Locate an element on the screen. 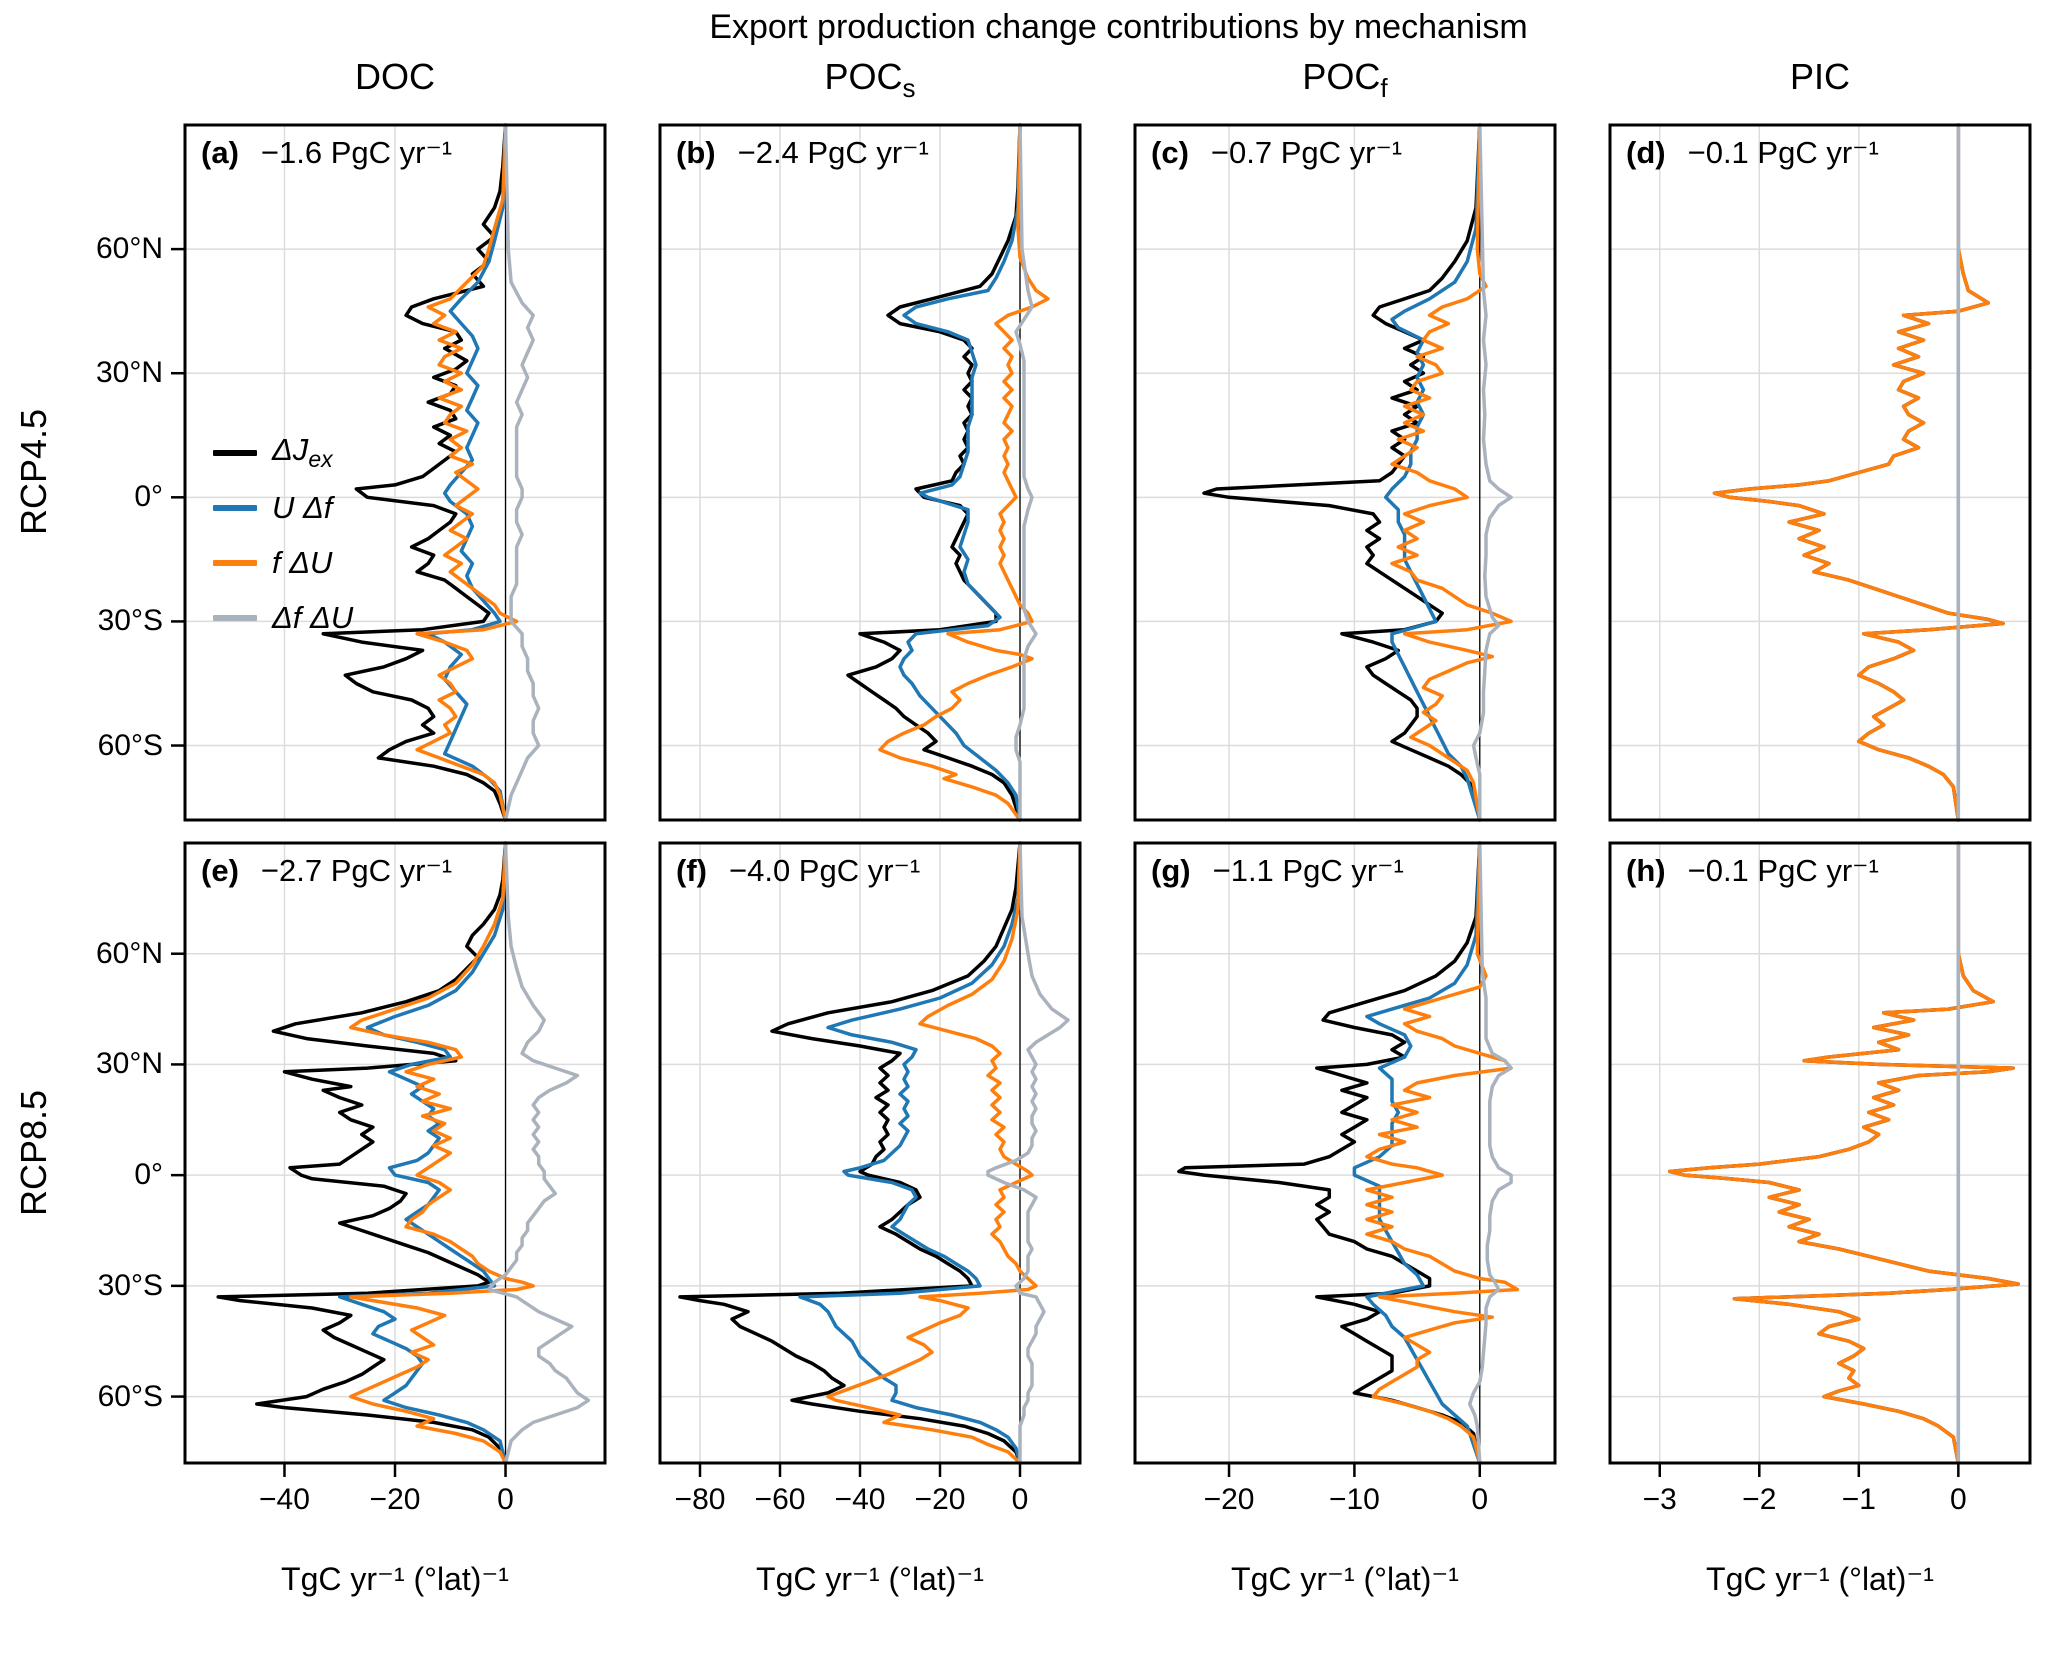 The width and height of the screenshot is (2067, 1654). panel-total-value: −2.4 PgC yr⁻¹ is located at coordinates (833, 152).